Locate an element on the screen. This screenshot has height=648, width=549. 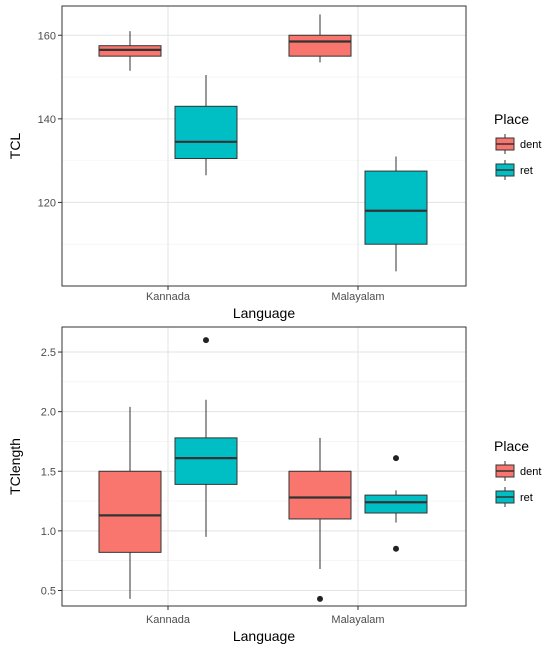
y-tick-label: 120 is located at coordinates (47, 203).